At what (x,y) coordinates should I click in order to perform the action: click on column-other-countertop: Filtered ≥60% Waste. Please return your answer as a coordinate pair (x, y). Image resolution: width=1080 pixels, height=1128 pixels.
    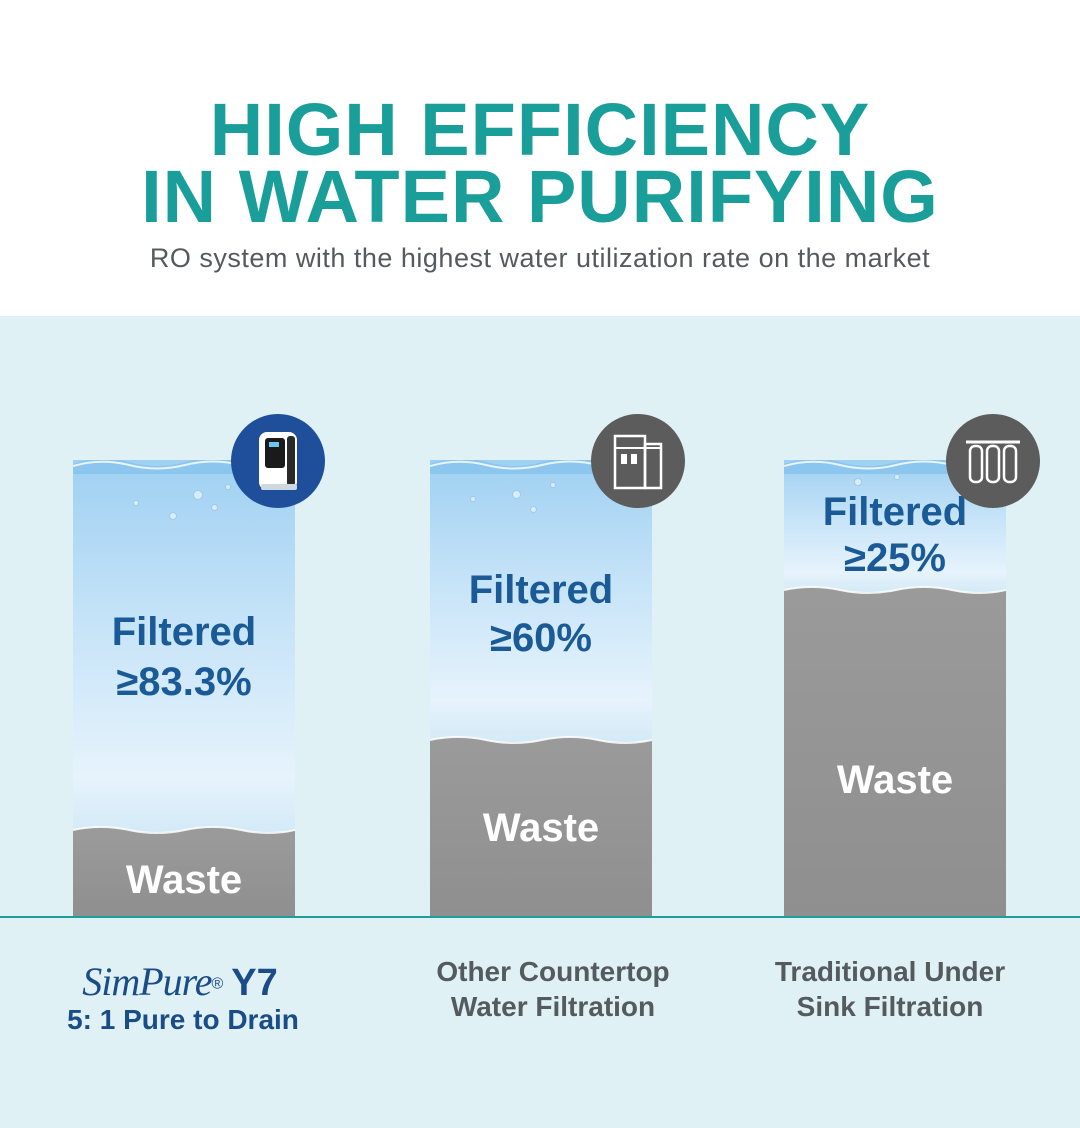
    Looking at the image, I should click on (541, 678).